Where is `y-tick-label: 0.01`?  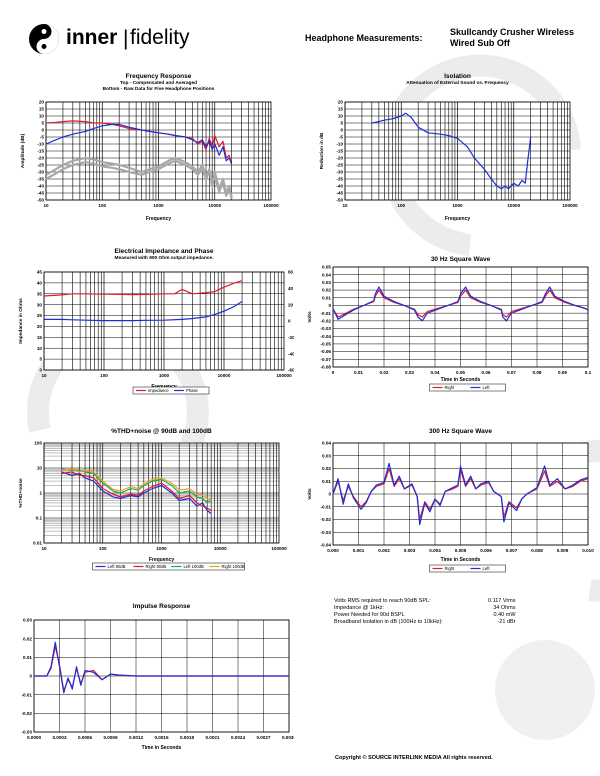
y-tick-label: 0.01 is located at coordinates (27, 657).